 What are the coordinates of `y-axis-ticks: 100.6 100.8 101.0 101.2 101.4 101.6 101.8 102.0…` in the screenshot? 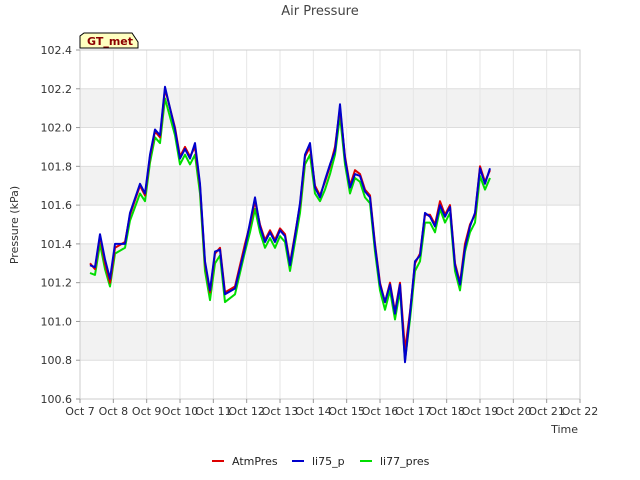 It's located at (60, 225).